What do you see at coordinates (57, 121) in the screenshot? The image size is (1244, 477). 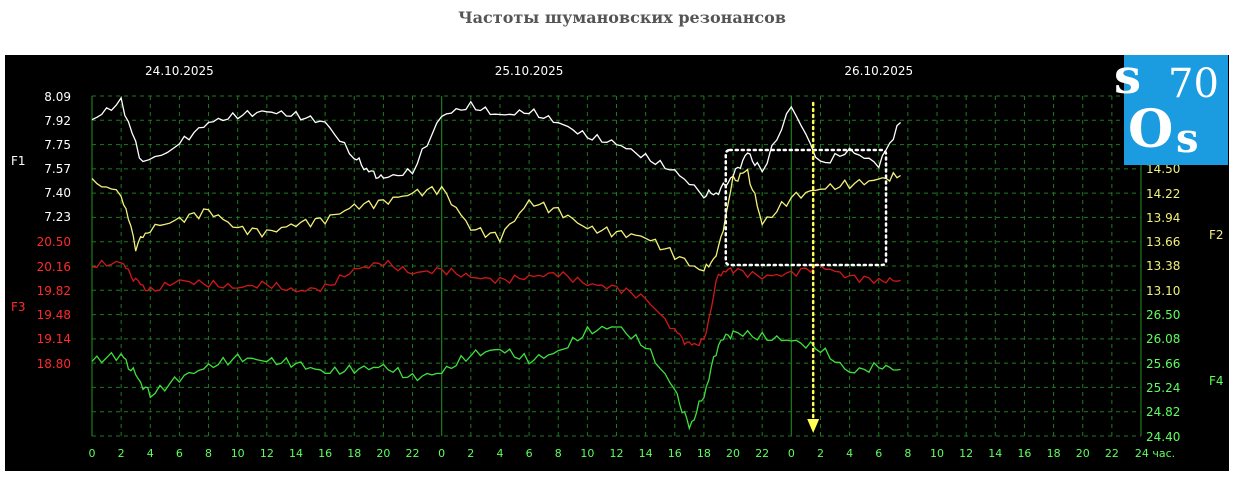 I see `left-tick-label-f1: 7.92` at bounding box center [57, 121].